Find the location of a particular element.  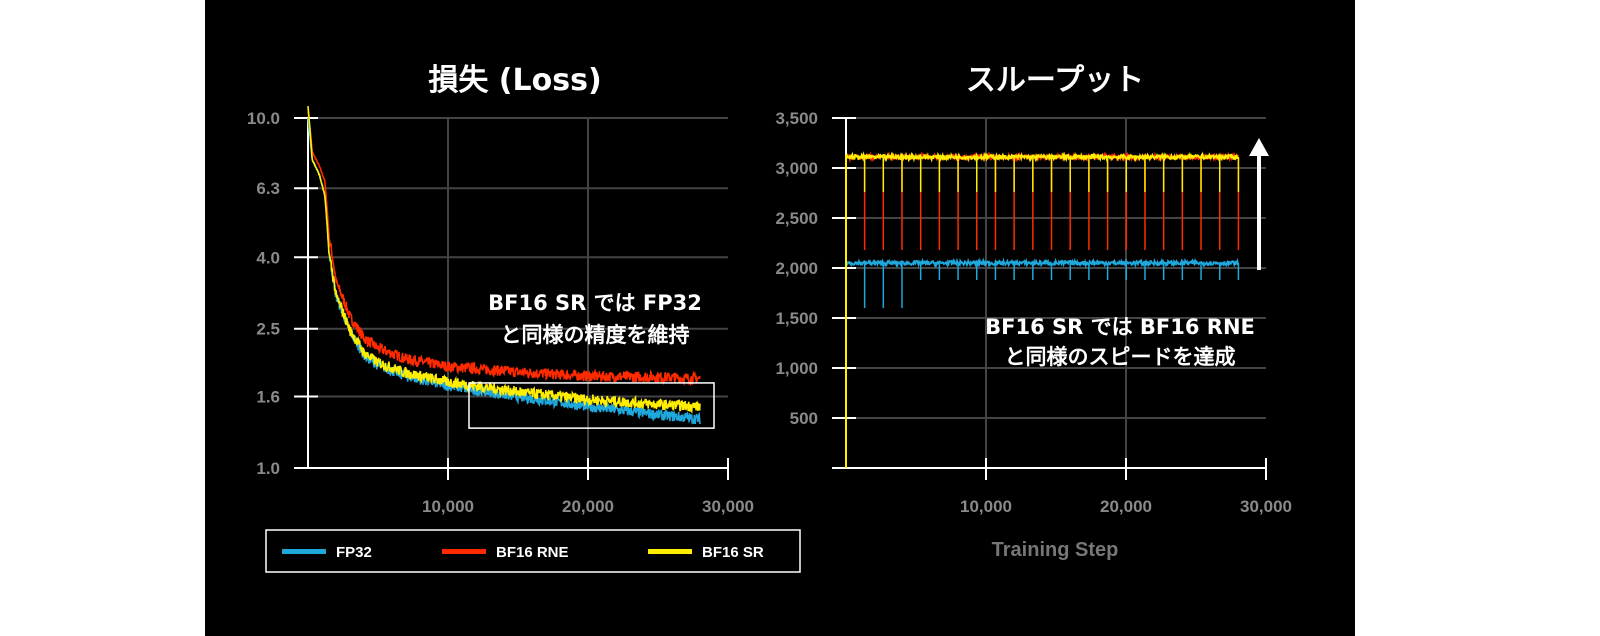

y-tick-label: 3,500 is located at coordinates (796, 118).